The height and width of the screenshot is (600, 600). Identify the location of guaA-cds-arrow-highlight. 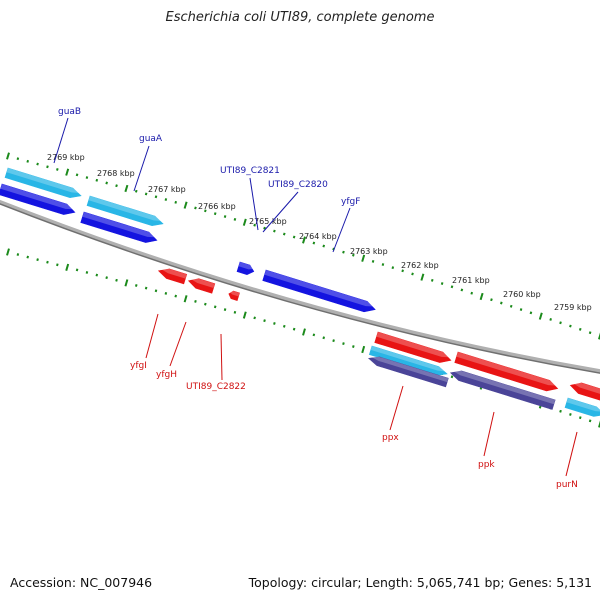
(126, 209).